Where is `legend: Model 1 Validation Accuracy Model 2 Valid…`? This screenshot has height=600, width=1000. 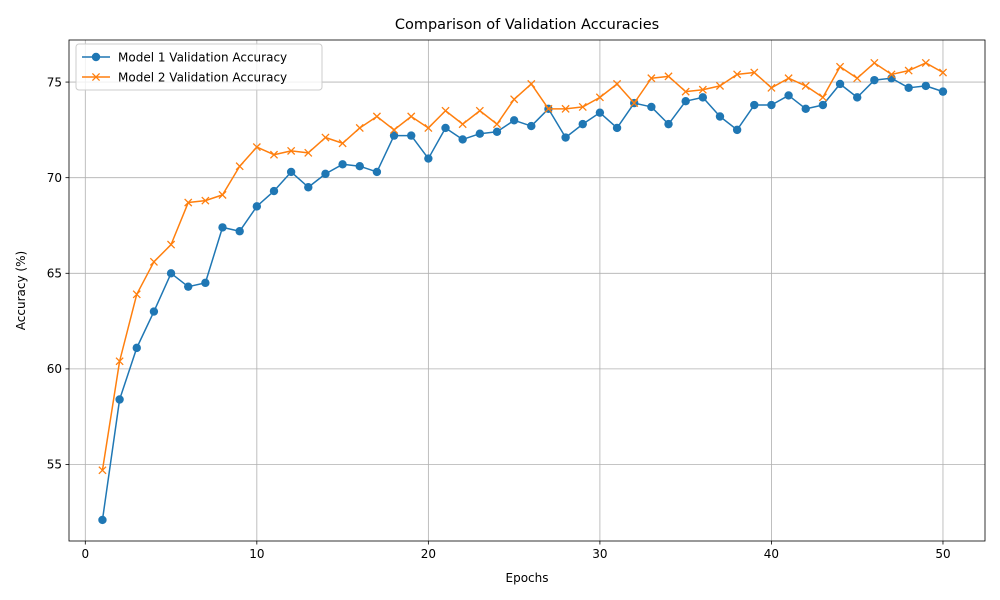 legend: Model 1 Validation Accuracy Model 2 Valid… is located at coordinates (199, 67).